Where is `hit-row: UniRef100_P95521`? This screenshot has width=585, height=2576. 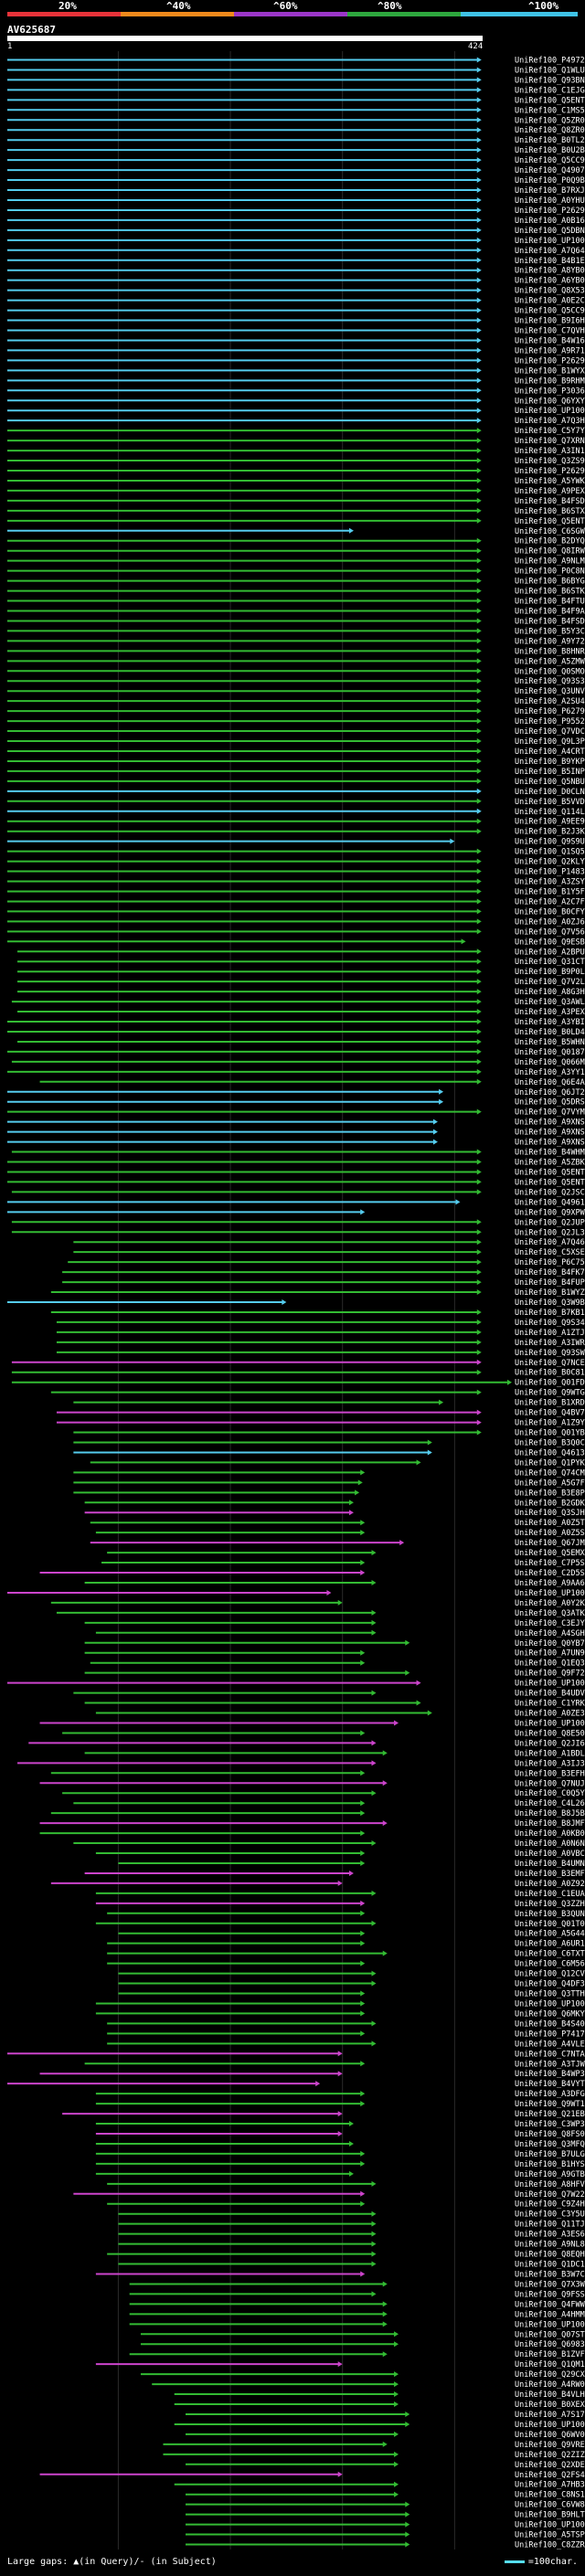
hit-row: UniRef100_P95521 is located at coordinates (296, 721).